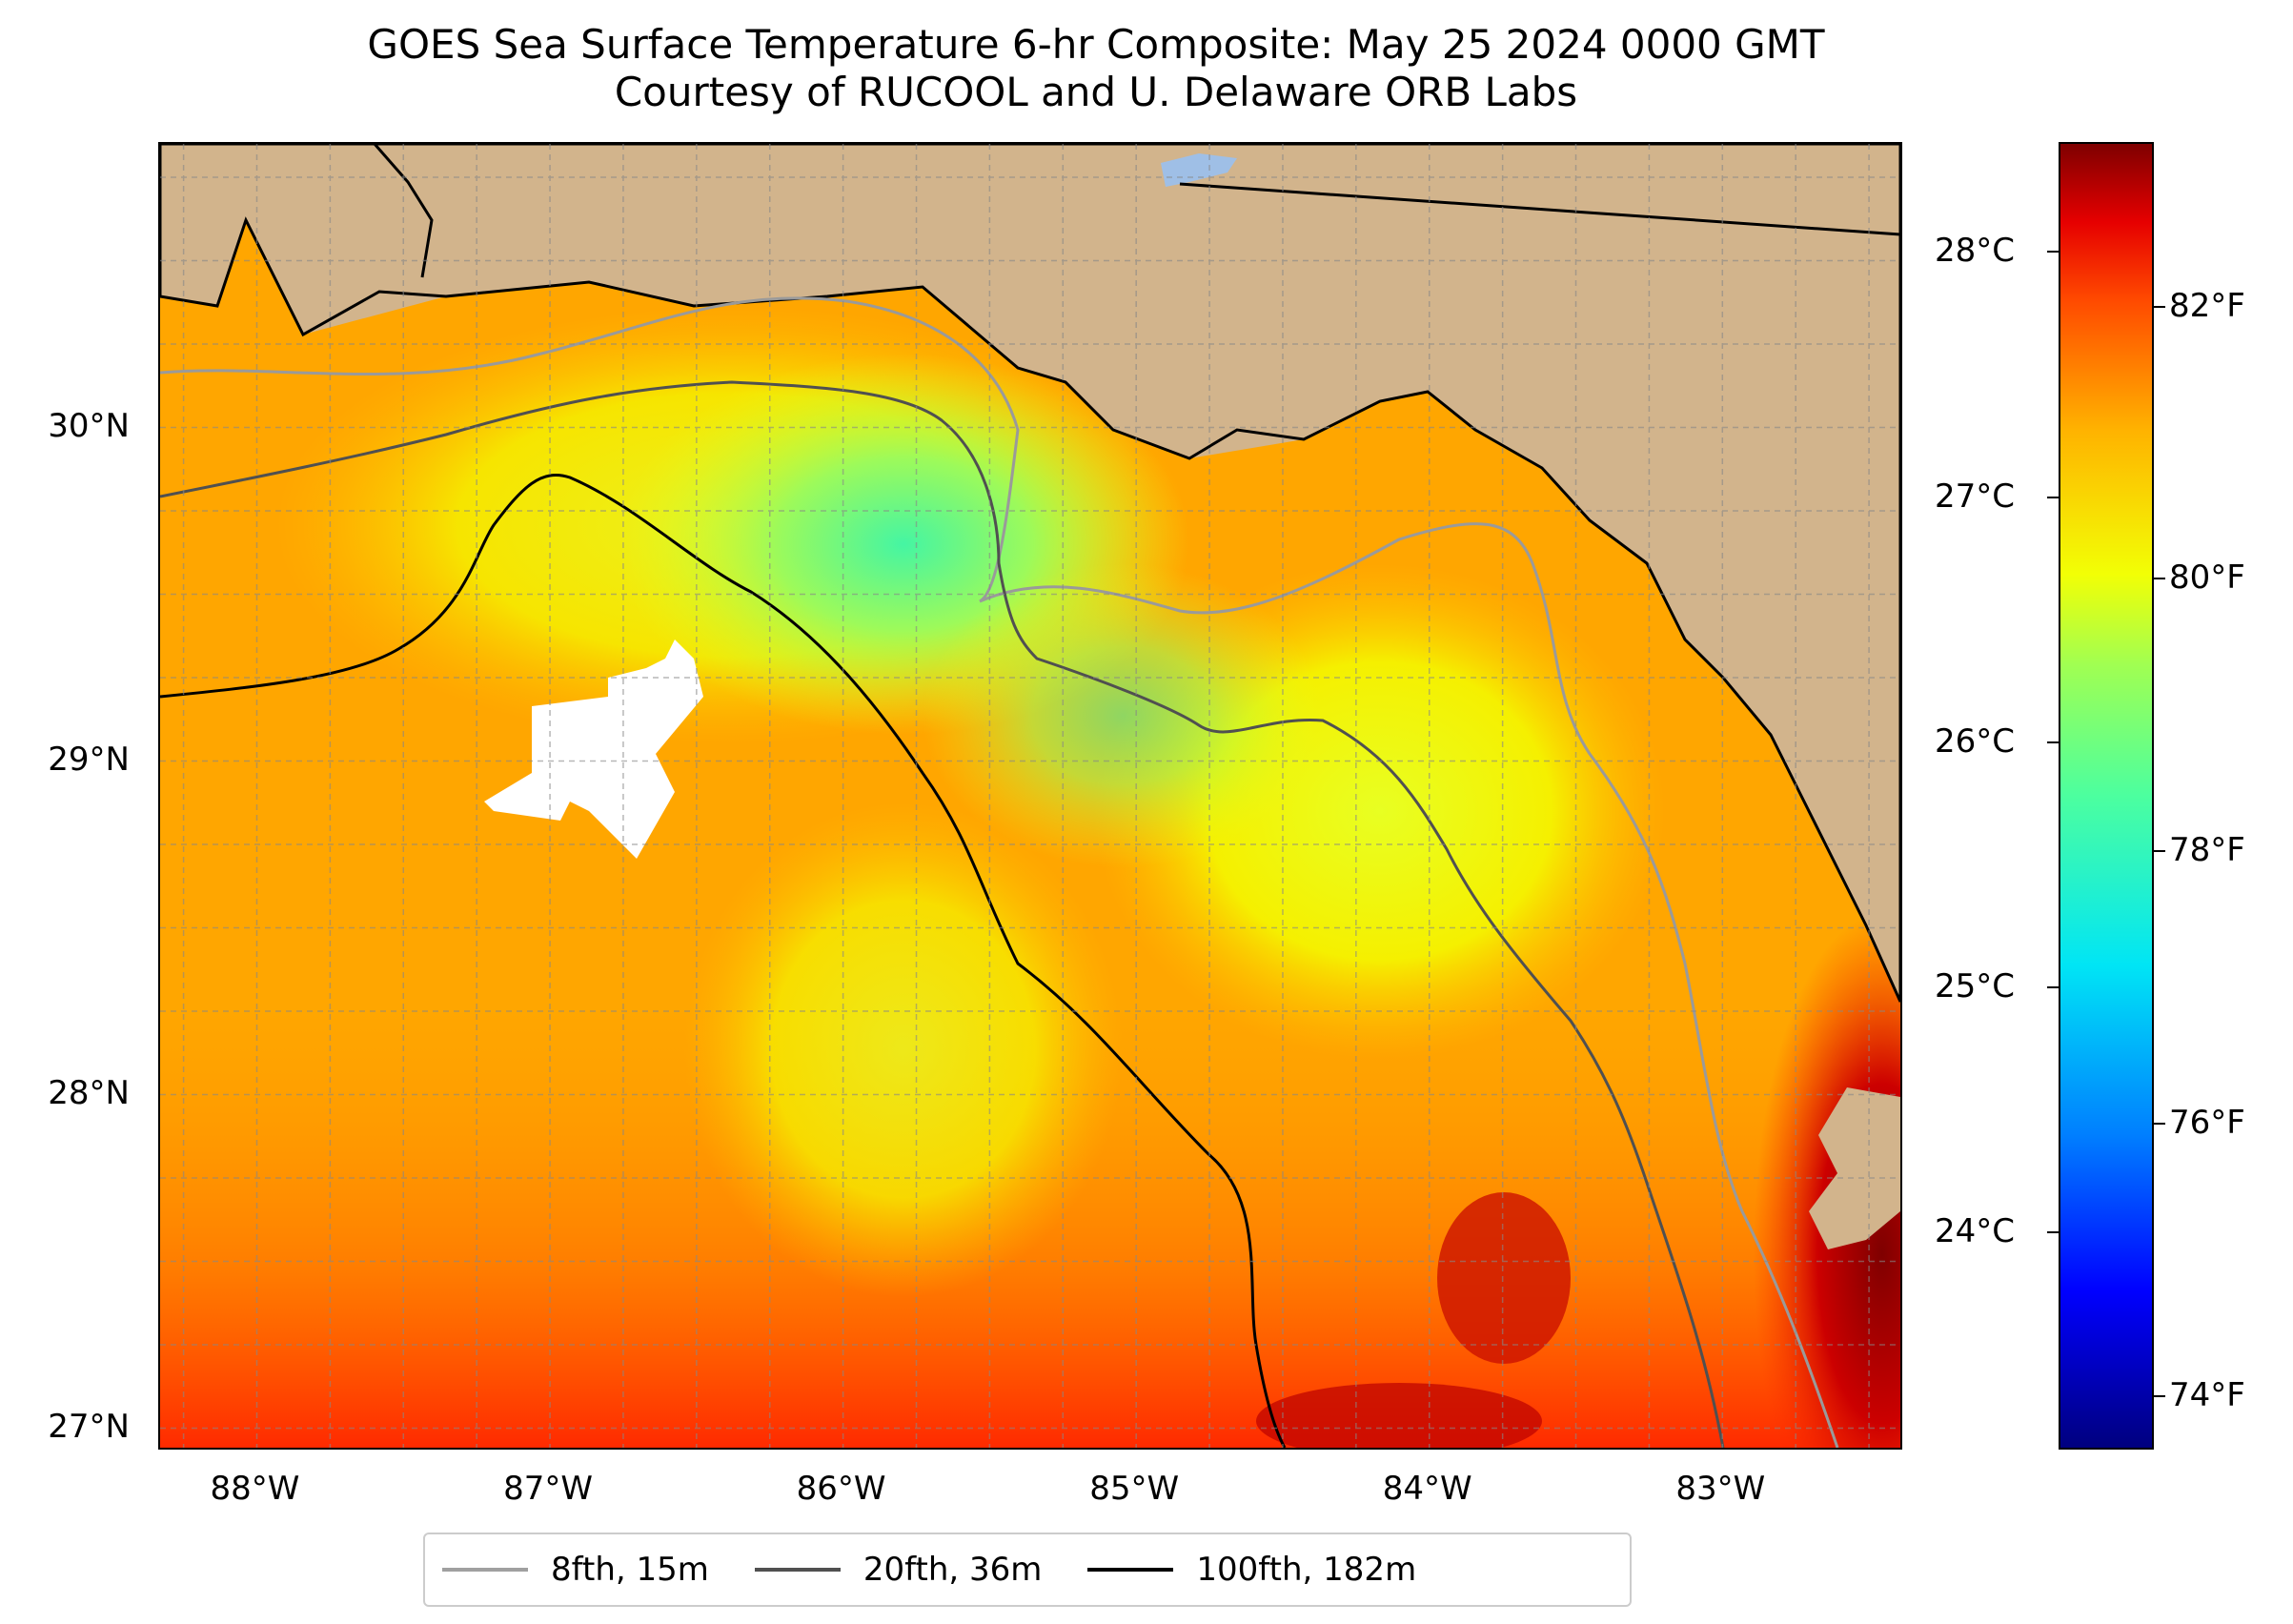  What do you see at coordinates (594, 749) in the screenshot?
I see `cloud-gap` at bounding box center [594, 749].